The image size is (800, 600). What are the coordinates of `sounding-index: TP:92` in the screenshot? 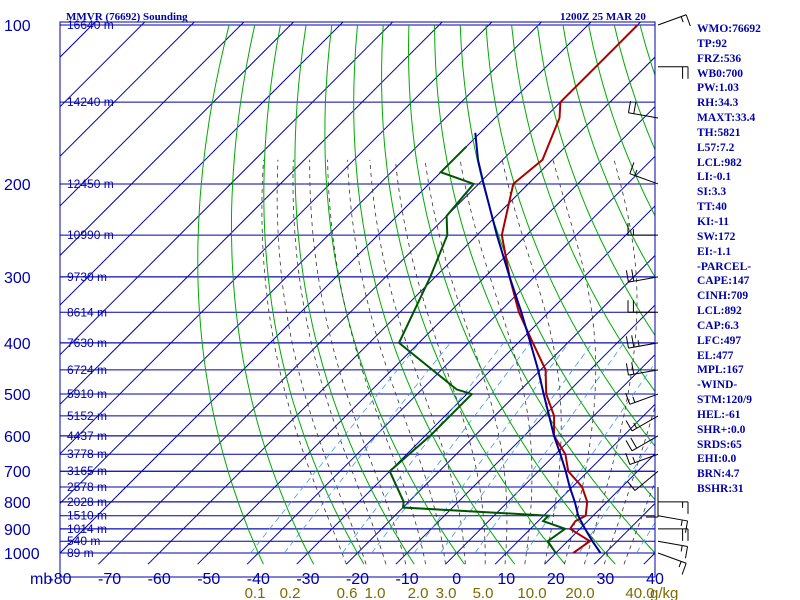 It's located at (712, 43).